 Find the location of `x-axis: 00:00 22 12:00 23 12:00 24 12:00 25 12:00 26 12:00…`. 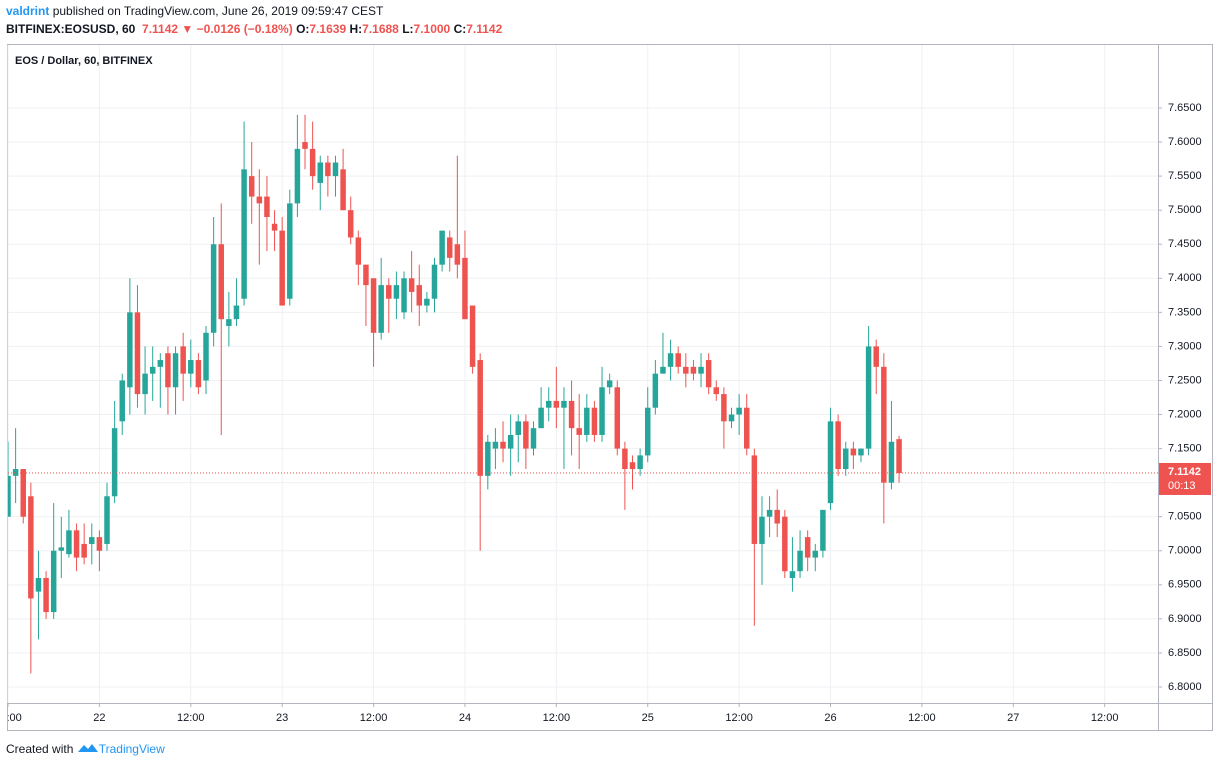

x-axis: 00:00 22 12:00 23 12:00 24 12:00 25 12:00 26 12:00… is located at coordinates (559, 713).